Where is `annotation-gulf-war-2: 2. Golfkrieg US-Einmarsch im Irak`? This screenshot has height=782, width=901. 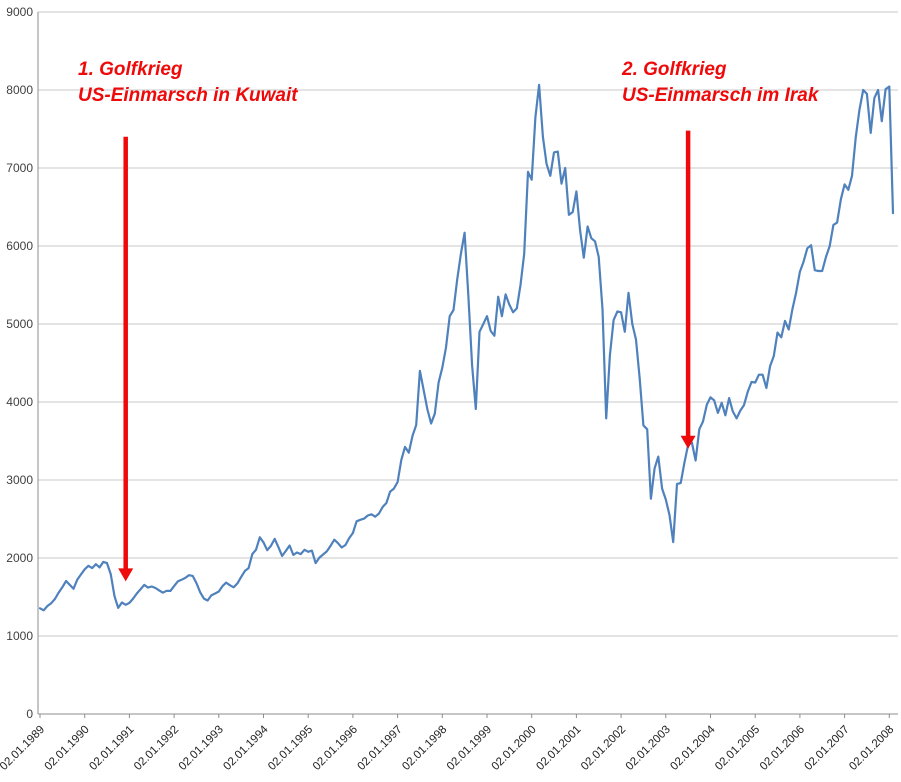
annotation-gulf-war-2: 2. Golfkrieg US-Einmarsch im Irak is located at coordinates (720, 83).